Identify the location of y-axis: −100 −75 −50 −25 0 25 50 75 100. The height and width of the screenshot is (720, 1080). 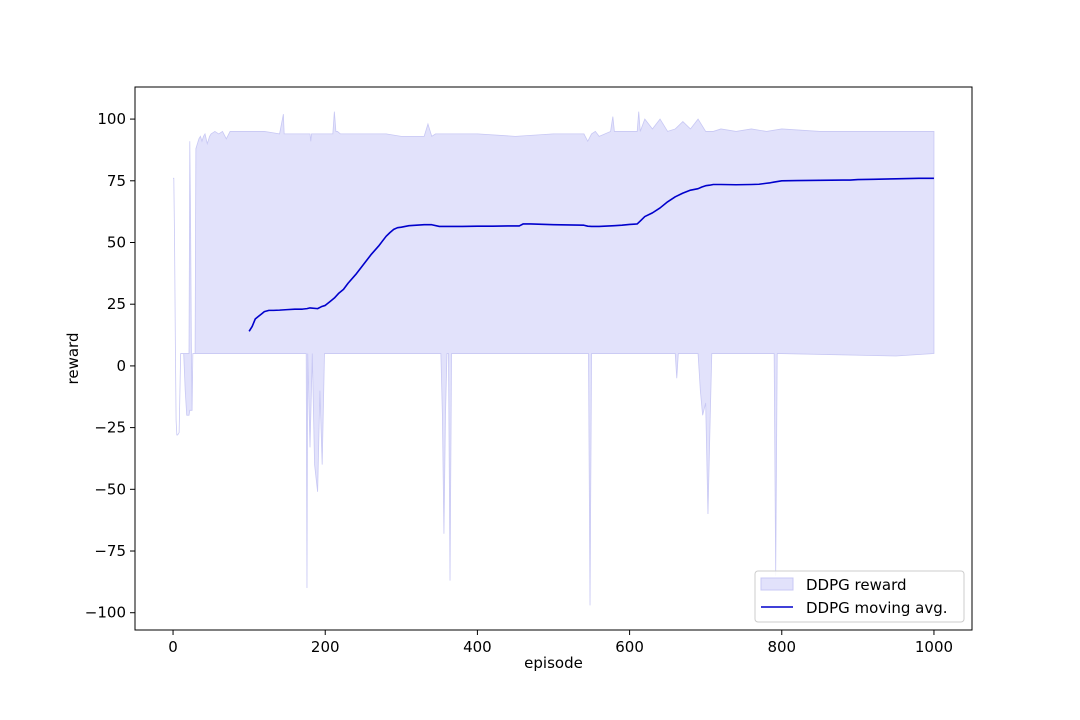
(110, 366).